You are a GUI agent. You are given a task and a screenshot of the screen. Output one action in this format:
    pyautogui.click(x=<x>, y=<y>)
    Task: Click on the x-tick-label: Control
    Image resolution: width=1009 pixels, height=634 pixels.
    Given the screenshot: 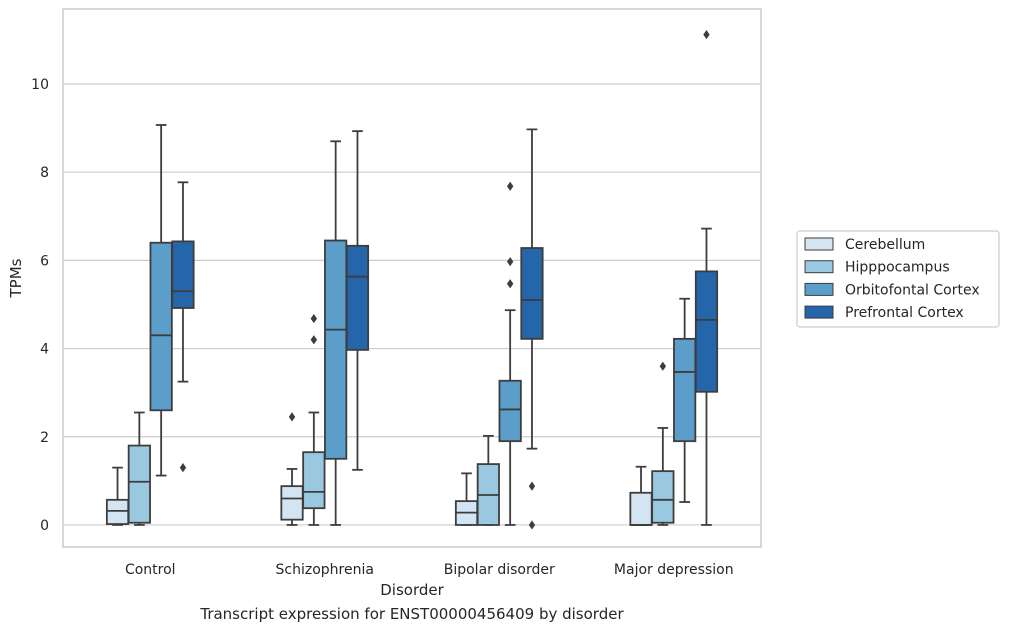 What is the action you would take?
    pyautogui.click(x=150, y=570)
    